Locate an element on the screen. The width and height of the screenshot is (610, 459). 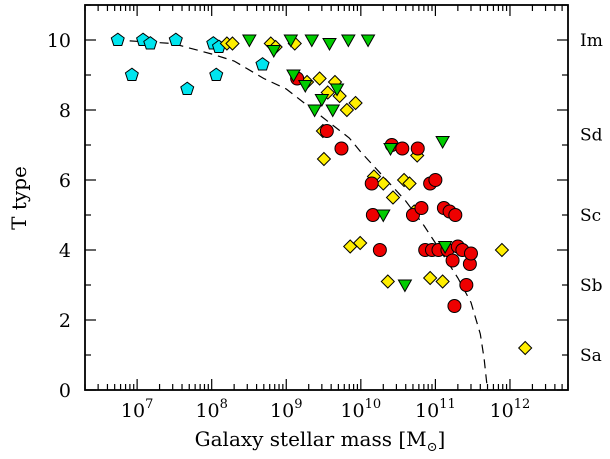
x-axis-label-main: Galaxy stellar mass [M is located at coordinates (311, 439).